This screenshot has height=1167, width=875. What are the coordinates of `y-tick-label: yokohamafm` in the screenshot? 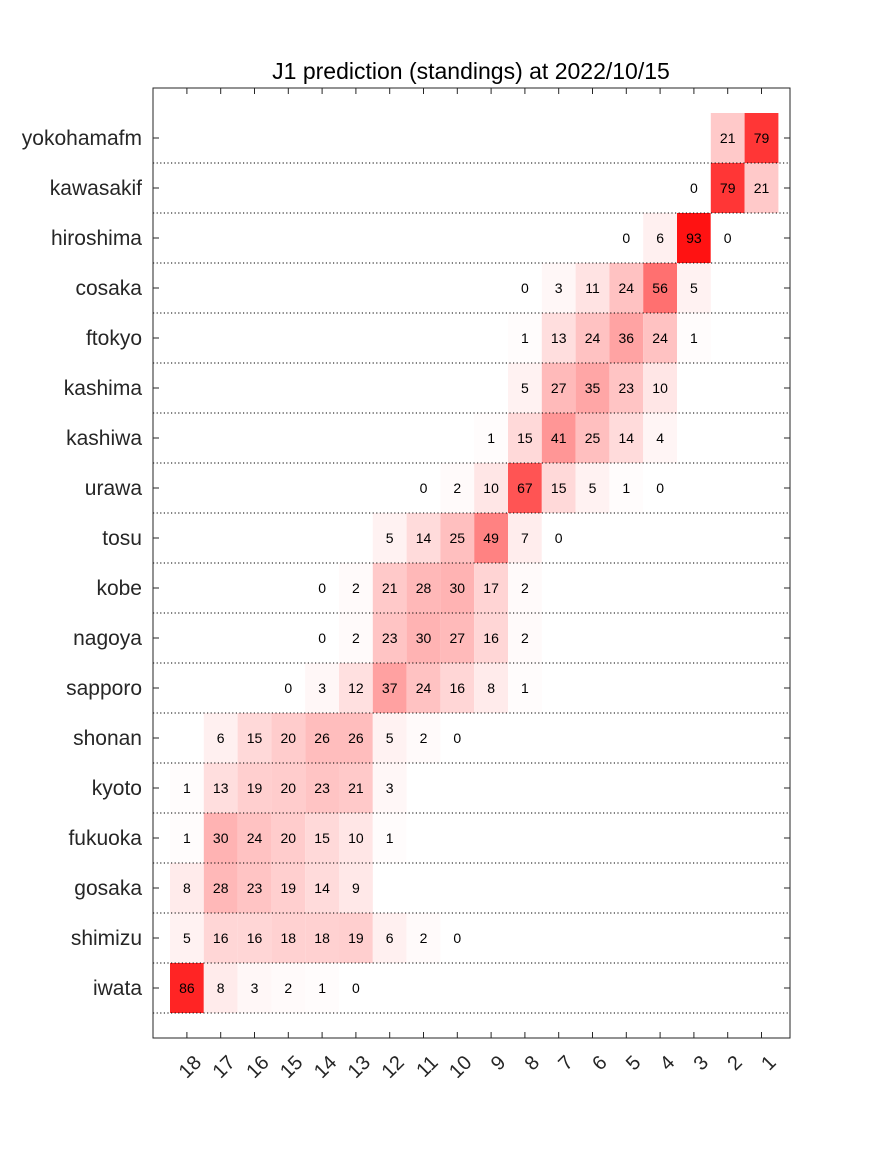 It's located at (82, 138).